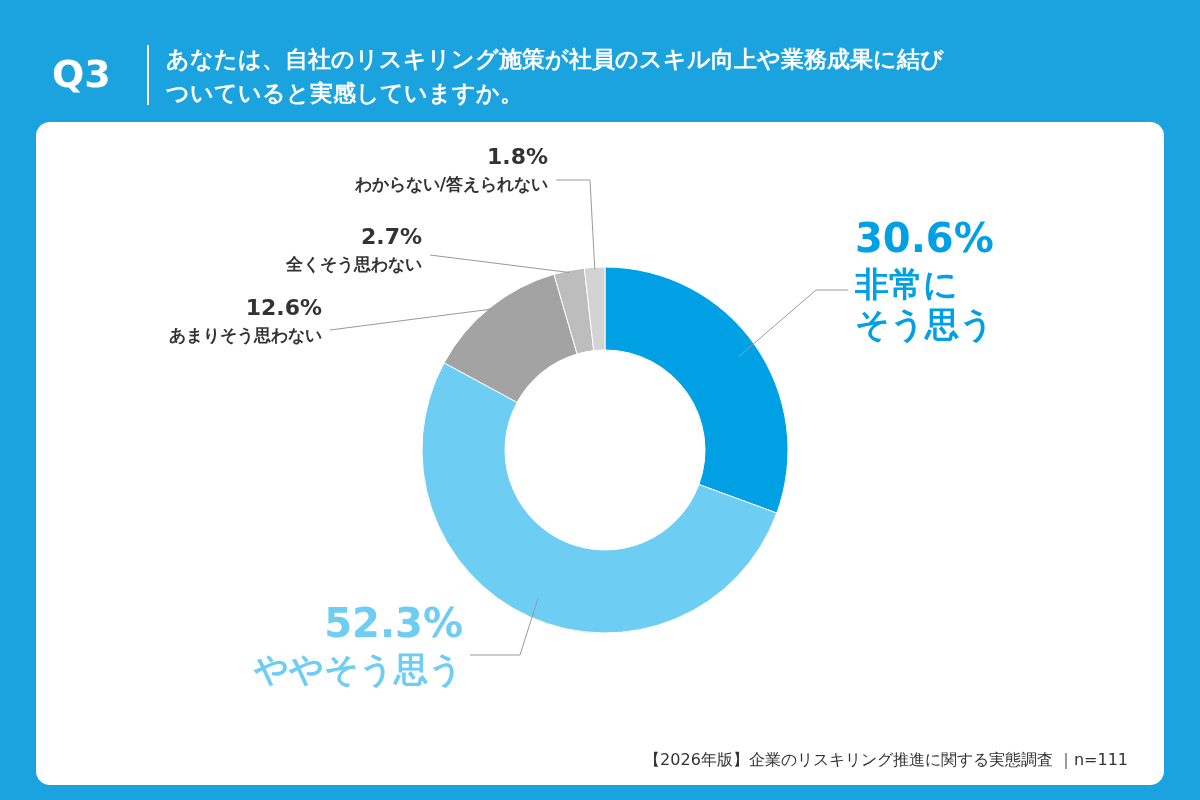 The width and height of the screenshot is (1200, 800). I want to click on chart-title: Q3, so click(81, 74).